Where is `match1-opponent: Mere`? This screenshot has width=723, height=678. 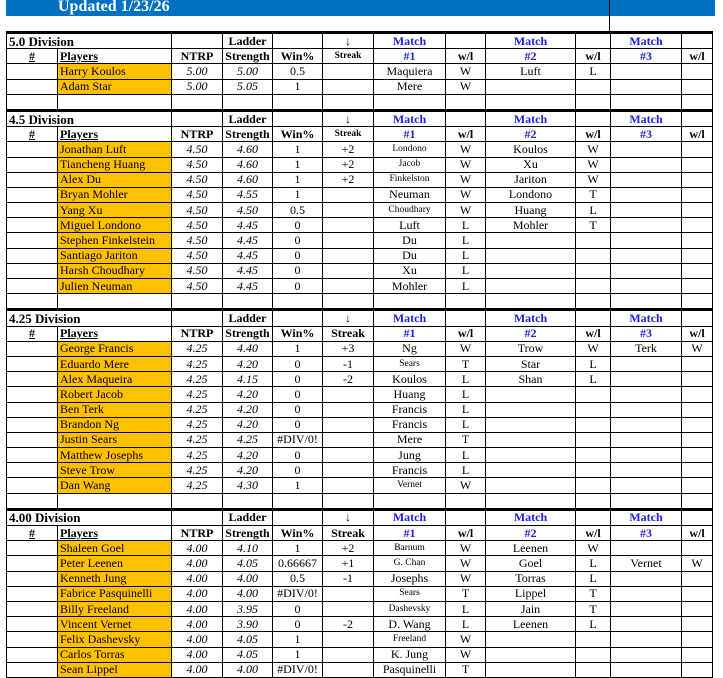
match1-opponent: Mere is located at coordinates (409, 440).